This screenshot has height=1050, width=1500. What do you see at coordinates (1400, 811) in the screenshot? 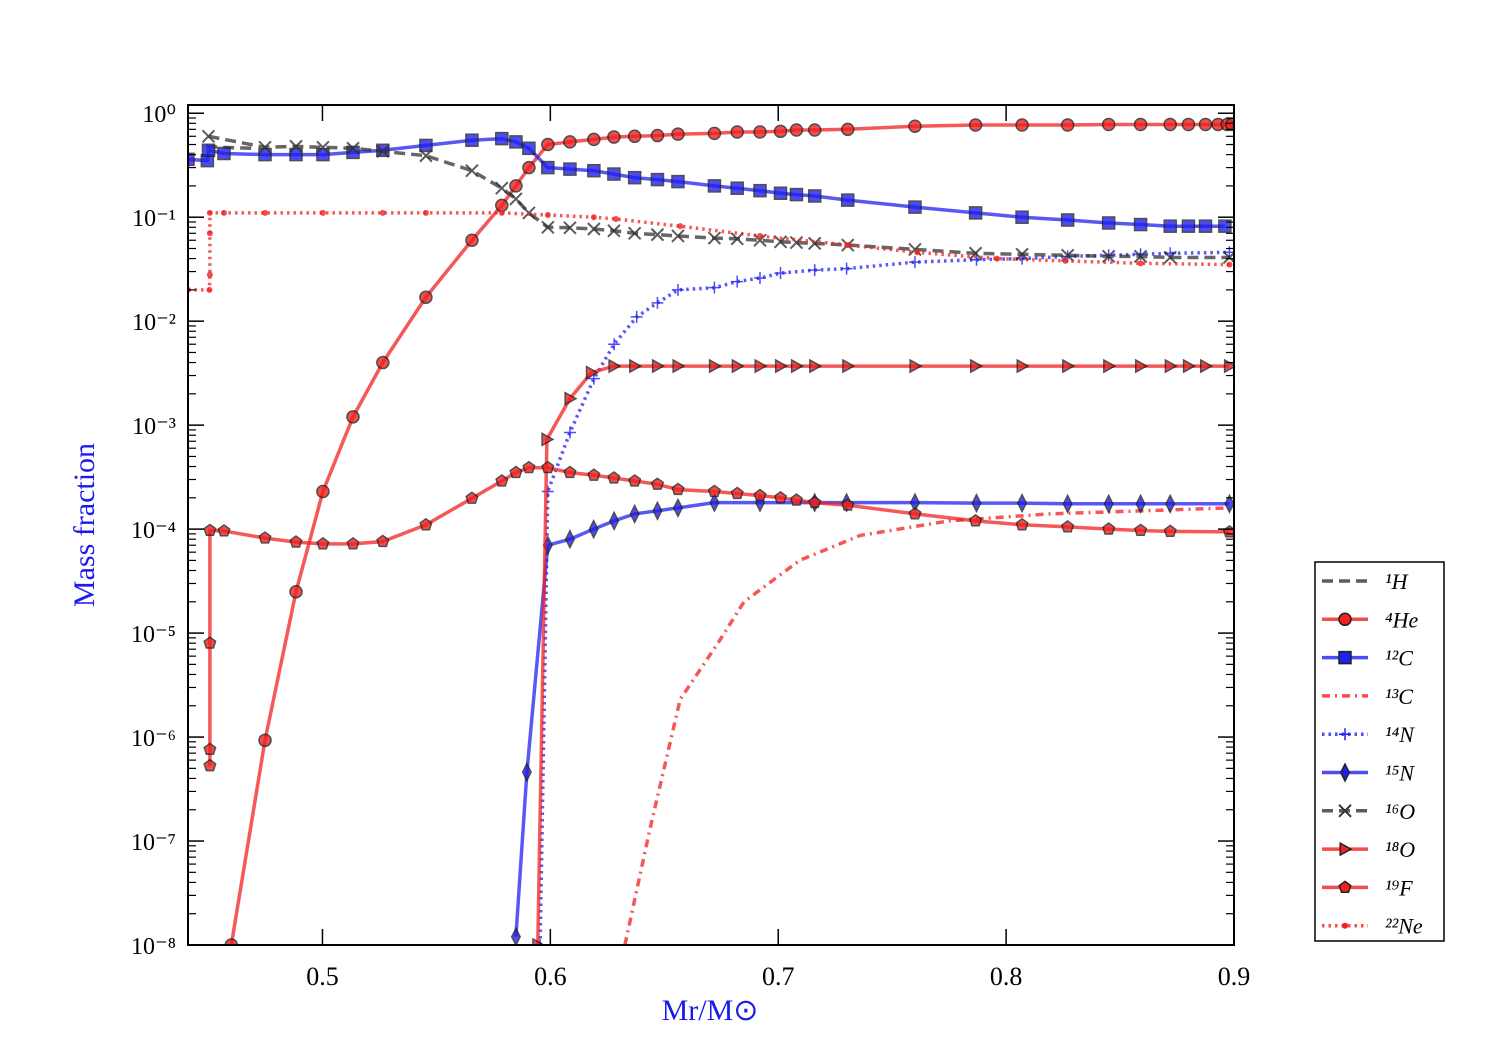
I see `legend-label: ¹⁶O` at bounding box center [1400, 811].